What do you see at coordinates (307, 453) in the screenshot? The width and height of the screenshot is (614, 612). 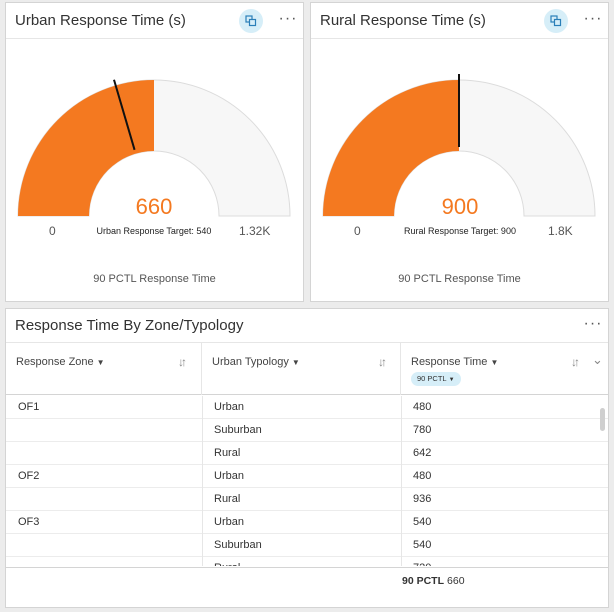 I see `table-row: Rural 642` at bounding box center [307, 453].